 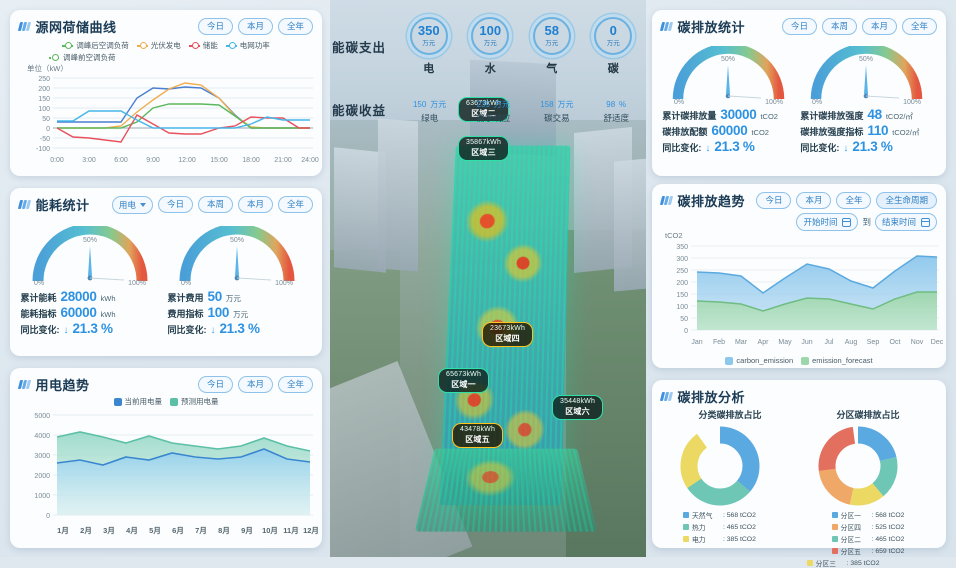 I want to click on pie-legend-item: 分区五: 659 tCO2, so click(x=867, y=551).